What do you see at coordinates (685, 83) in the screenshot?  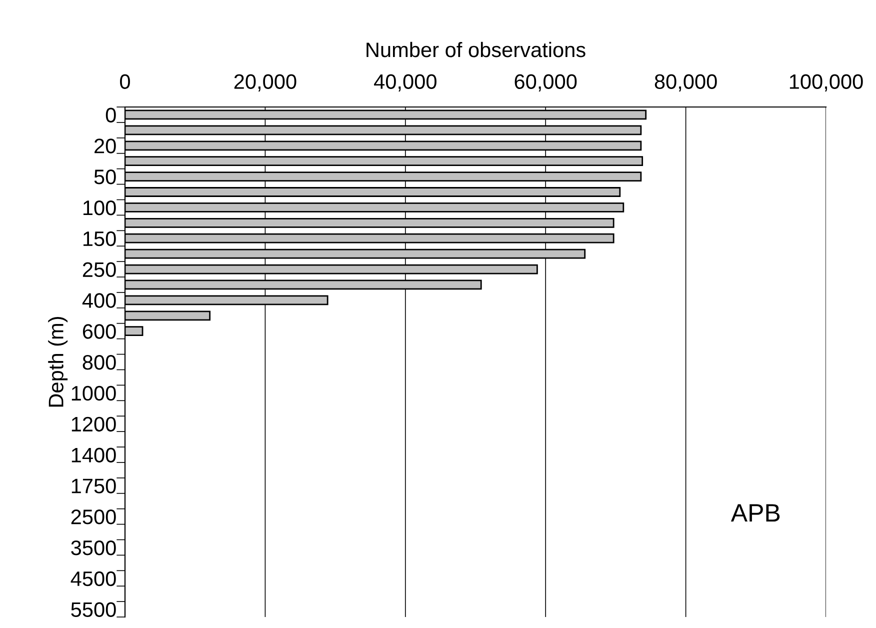 I see `x-tick-label: 80,000` at bounding box center [685, 83].